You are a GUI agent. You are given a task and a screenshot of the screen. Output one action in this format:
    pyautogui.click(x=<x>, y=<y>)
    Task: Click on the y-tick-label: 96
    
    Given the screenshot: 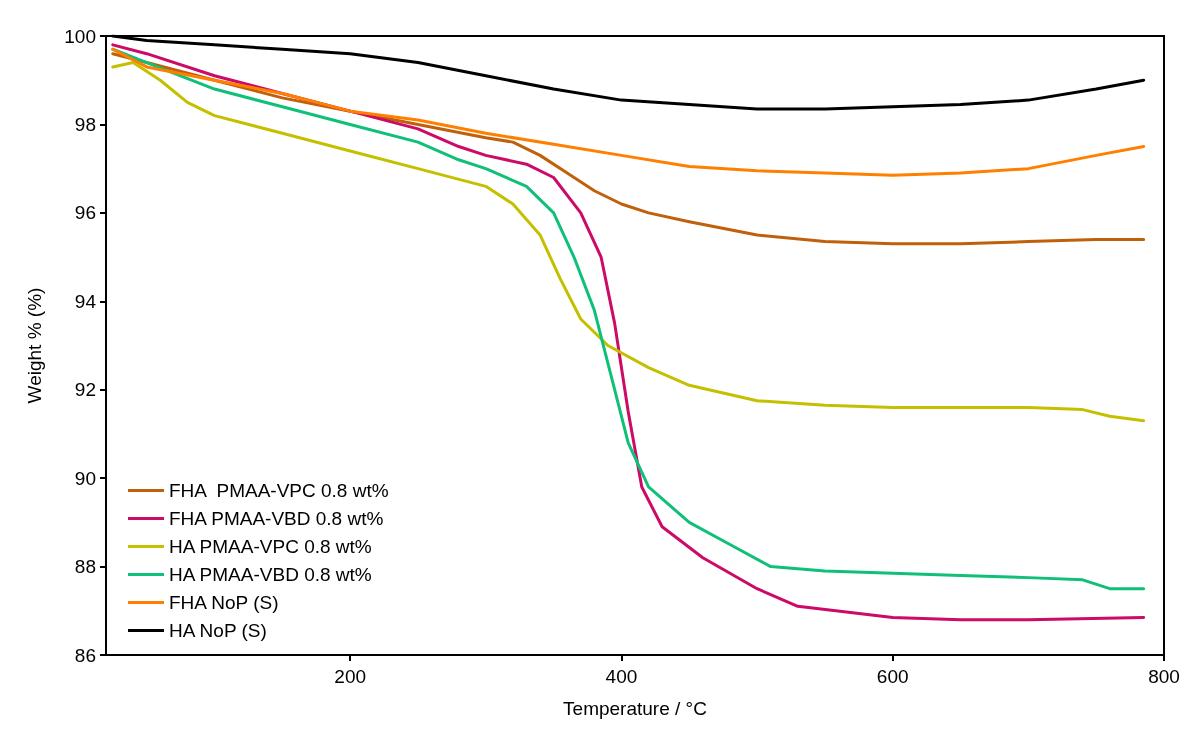 What is the action you would take?
    pyautogui.click(x=85, y=213)
    